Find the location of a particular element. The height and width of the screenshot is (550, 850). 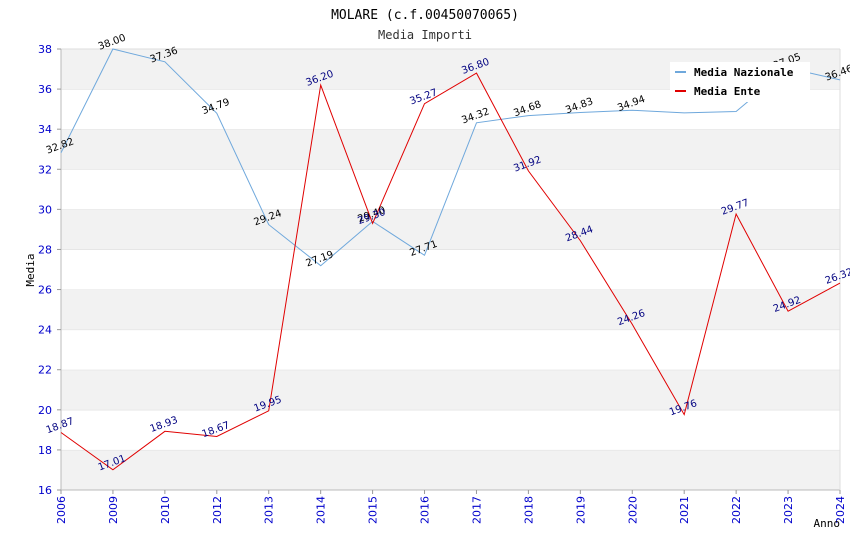

x-tick-label: 2016 is located at coordinates (425, 510).